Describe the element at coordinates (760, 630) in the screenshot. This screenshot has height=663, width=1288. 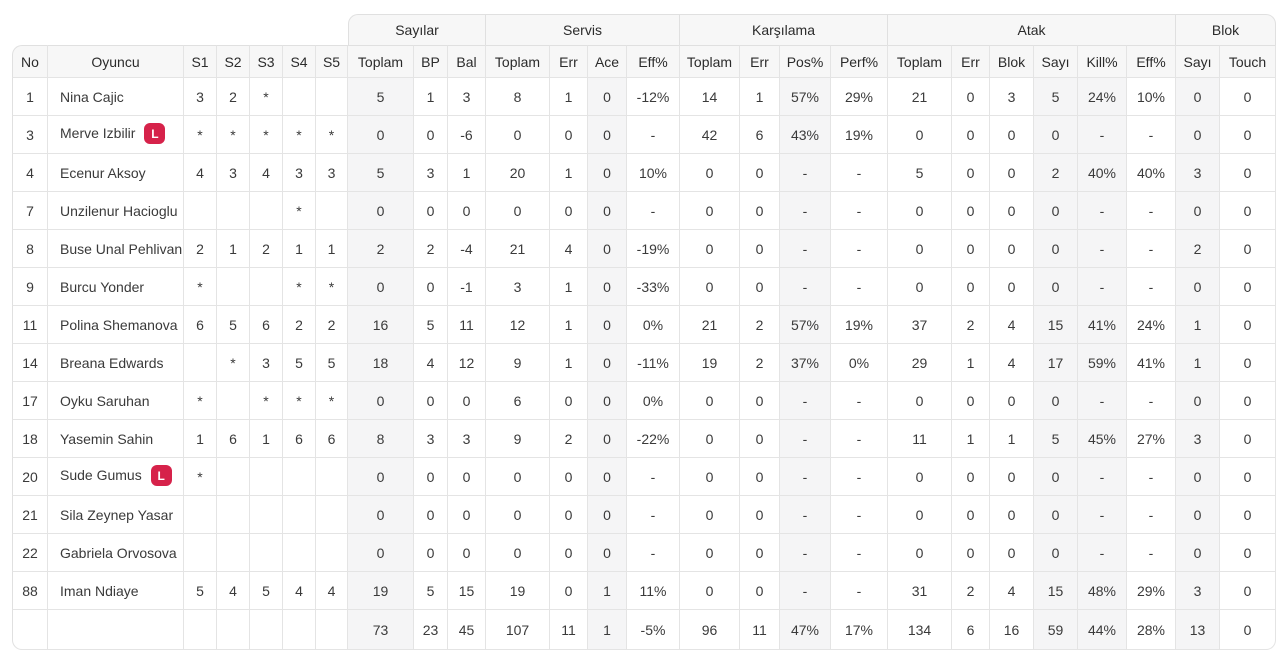
I see `totals-stat-cell: 11` at that location.